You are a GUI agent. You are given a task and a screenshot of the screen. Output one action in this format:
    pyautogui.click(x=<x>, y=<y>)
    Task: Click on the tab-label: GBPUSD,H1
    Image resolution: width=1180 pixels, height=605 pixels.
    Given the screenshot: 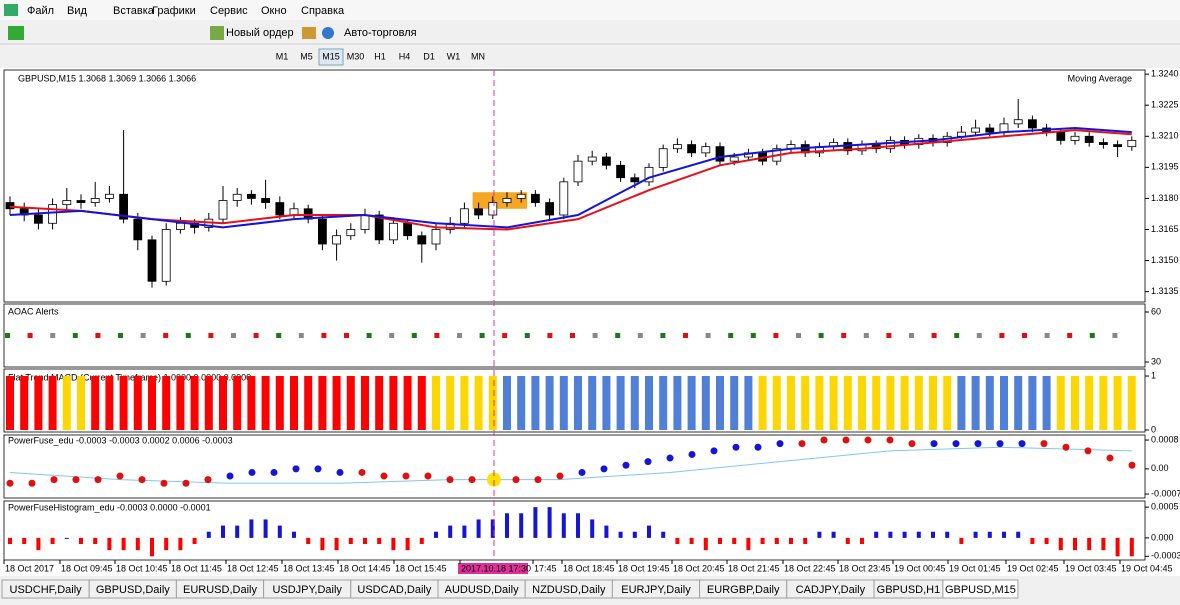 What is the action you would take?
    pyautogui.click(x=909, y=590)
    